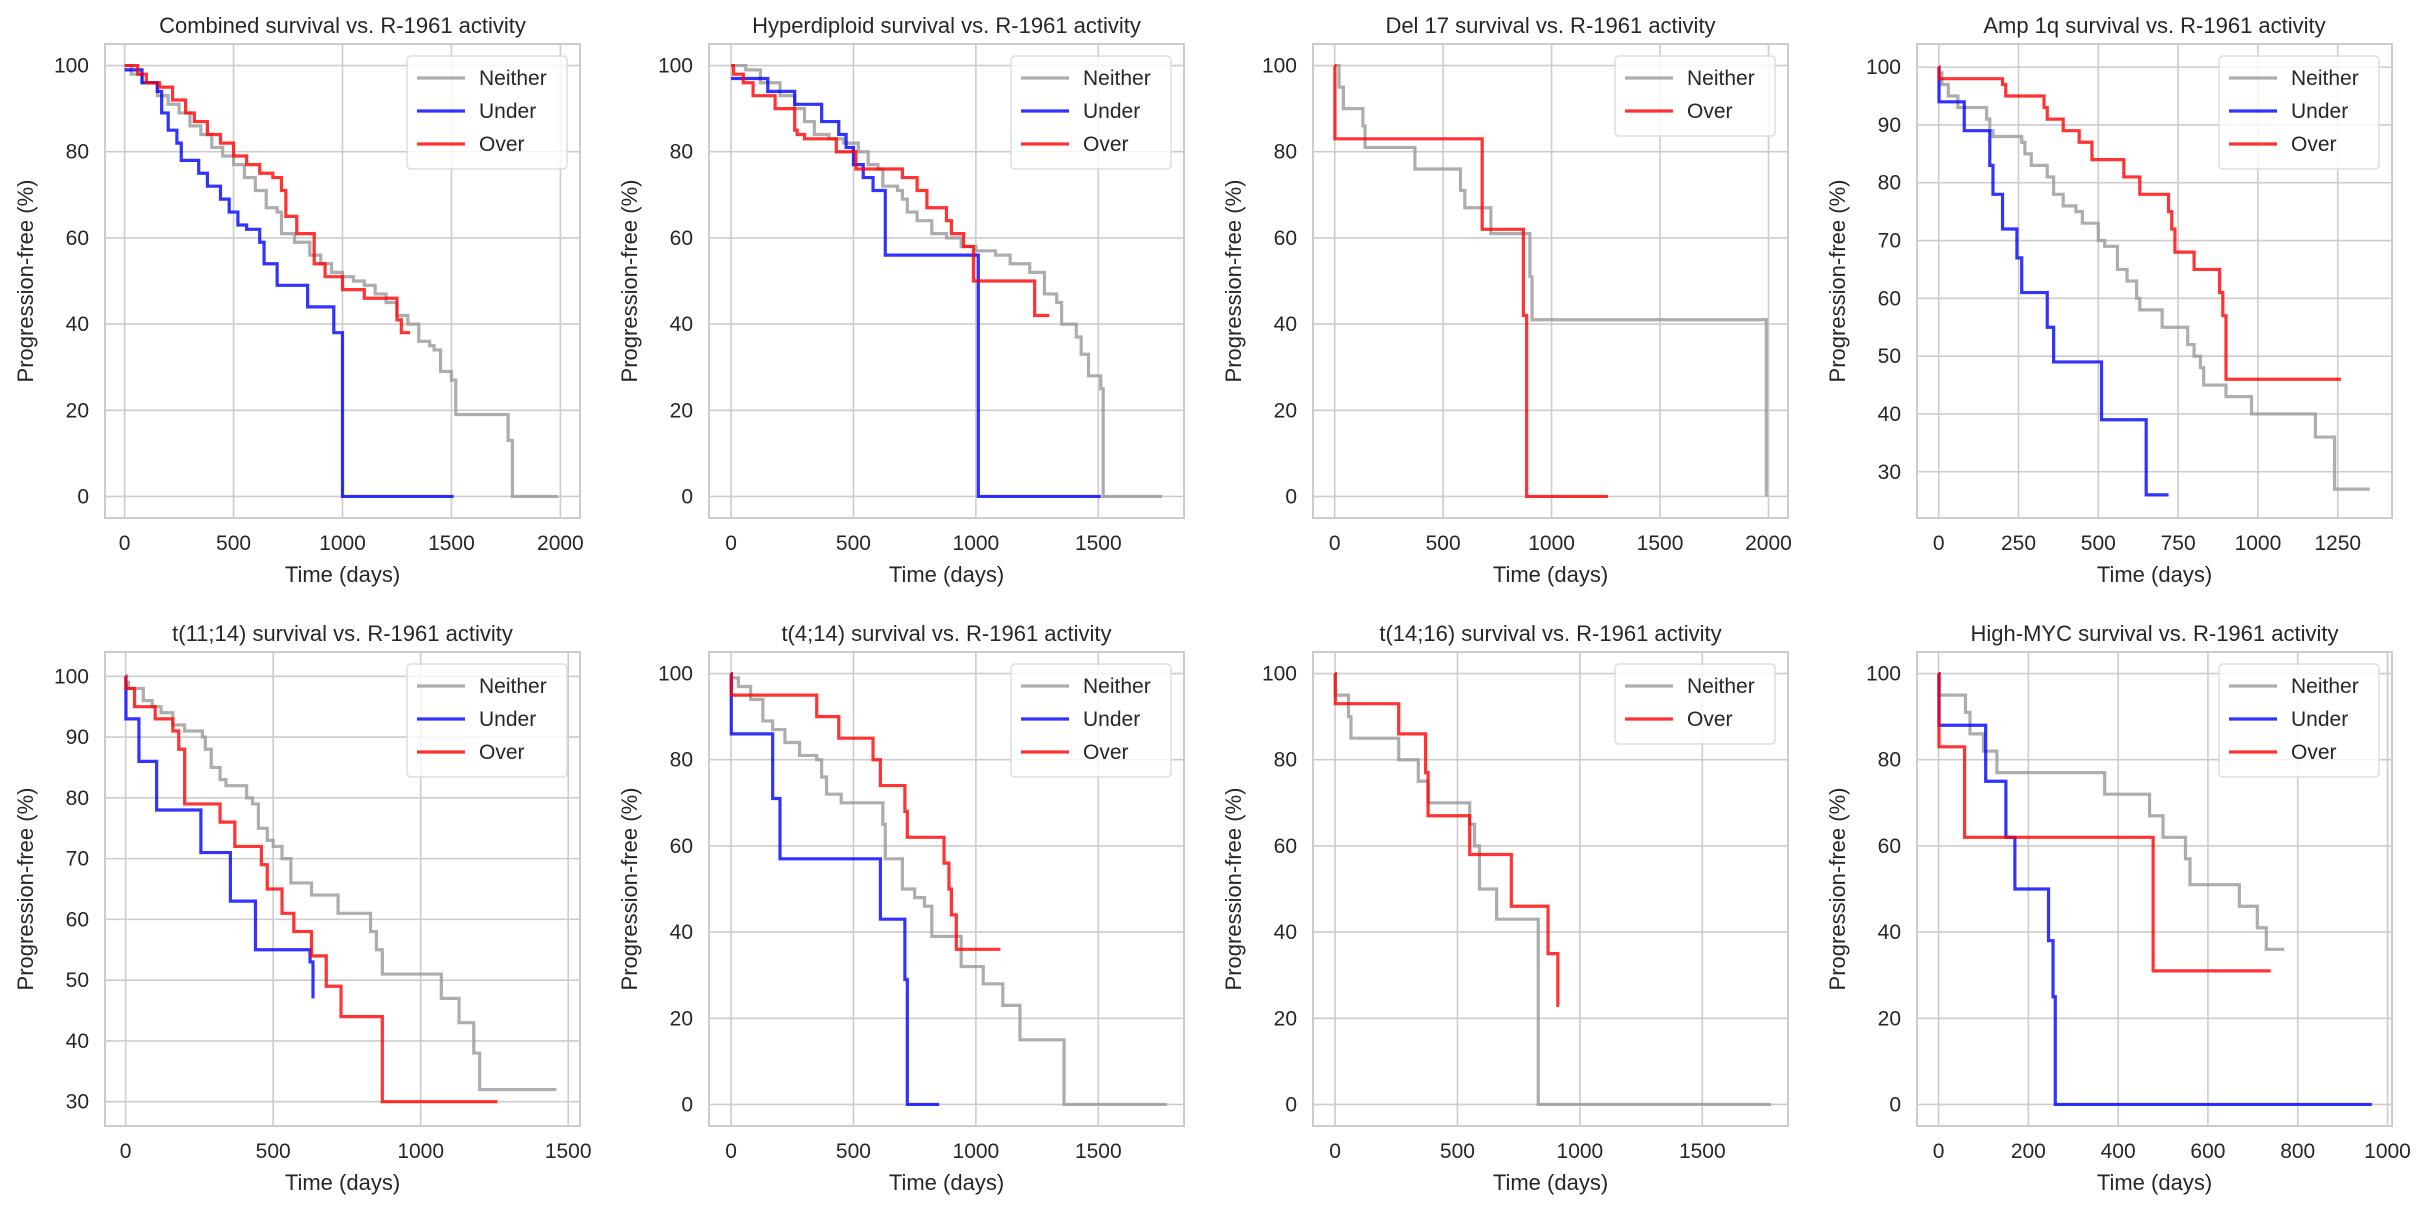  What do you see at coordinates (1550, 25) in the screenshot?
I see `chart-title: Del 17 survival vs. R-1961 activity` at bounding box center [1550, 25].